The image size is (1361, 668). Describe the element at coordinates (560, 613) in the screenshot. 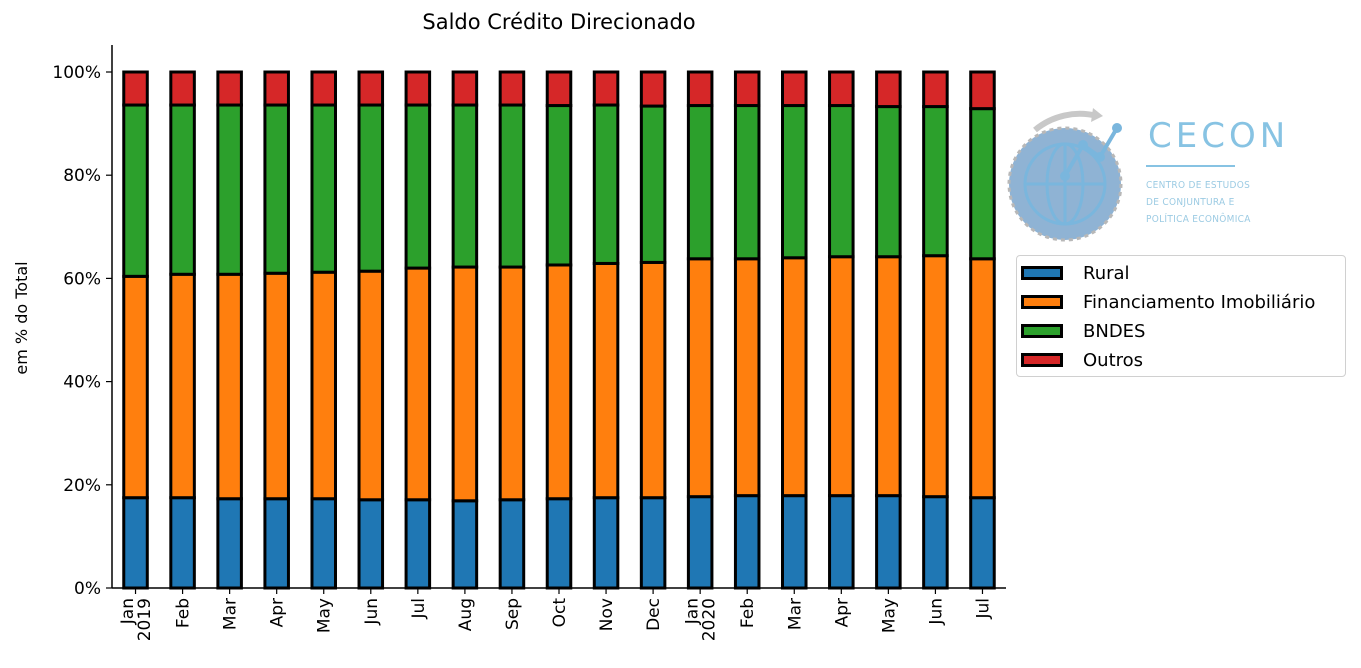

I see `x-tick-label: Oct` at that location.